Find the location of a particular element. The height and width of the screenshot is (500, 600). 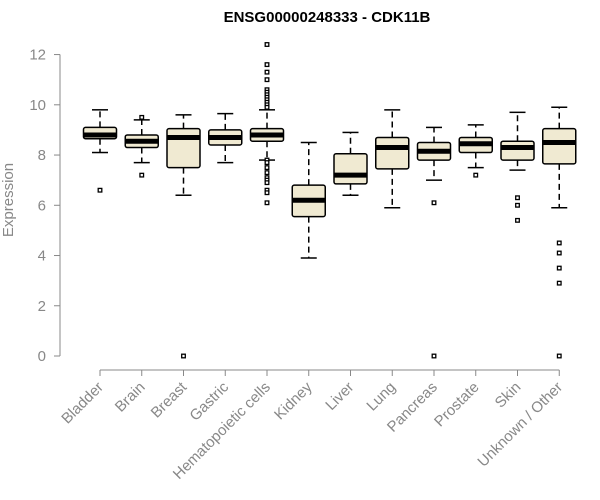

box-hematopoietic-cells is located at coordinates (267, 124).